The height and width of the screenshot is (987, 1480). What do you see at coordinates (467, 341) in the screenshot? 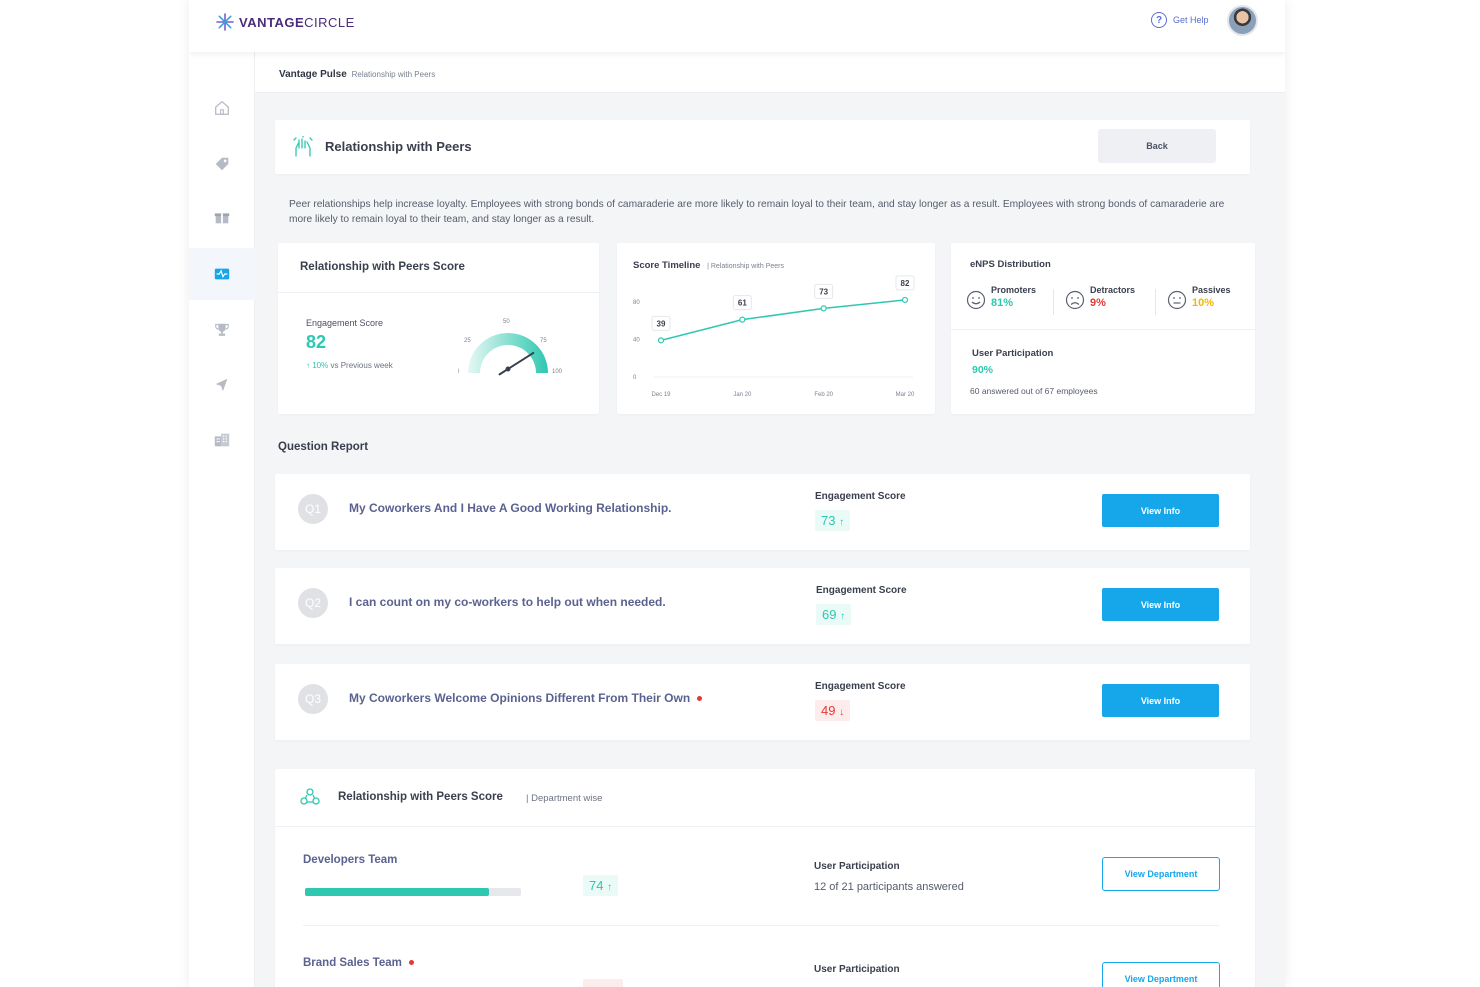
I see `gauge-tick-25: 25` at bounding box center [467, 341].